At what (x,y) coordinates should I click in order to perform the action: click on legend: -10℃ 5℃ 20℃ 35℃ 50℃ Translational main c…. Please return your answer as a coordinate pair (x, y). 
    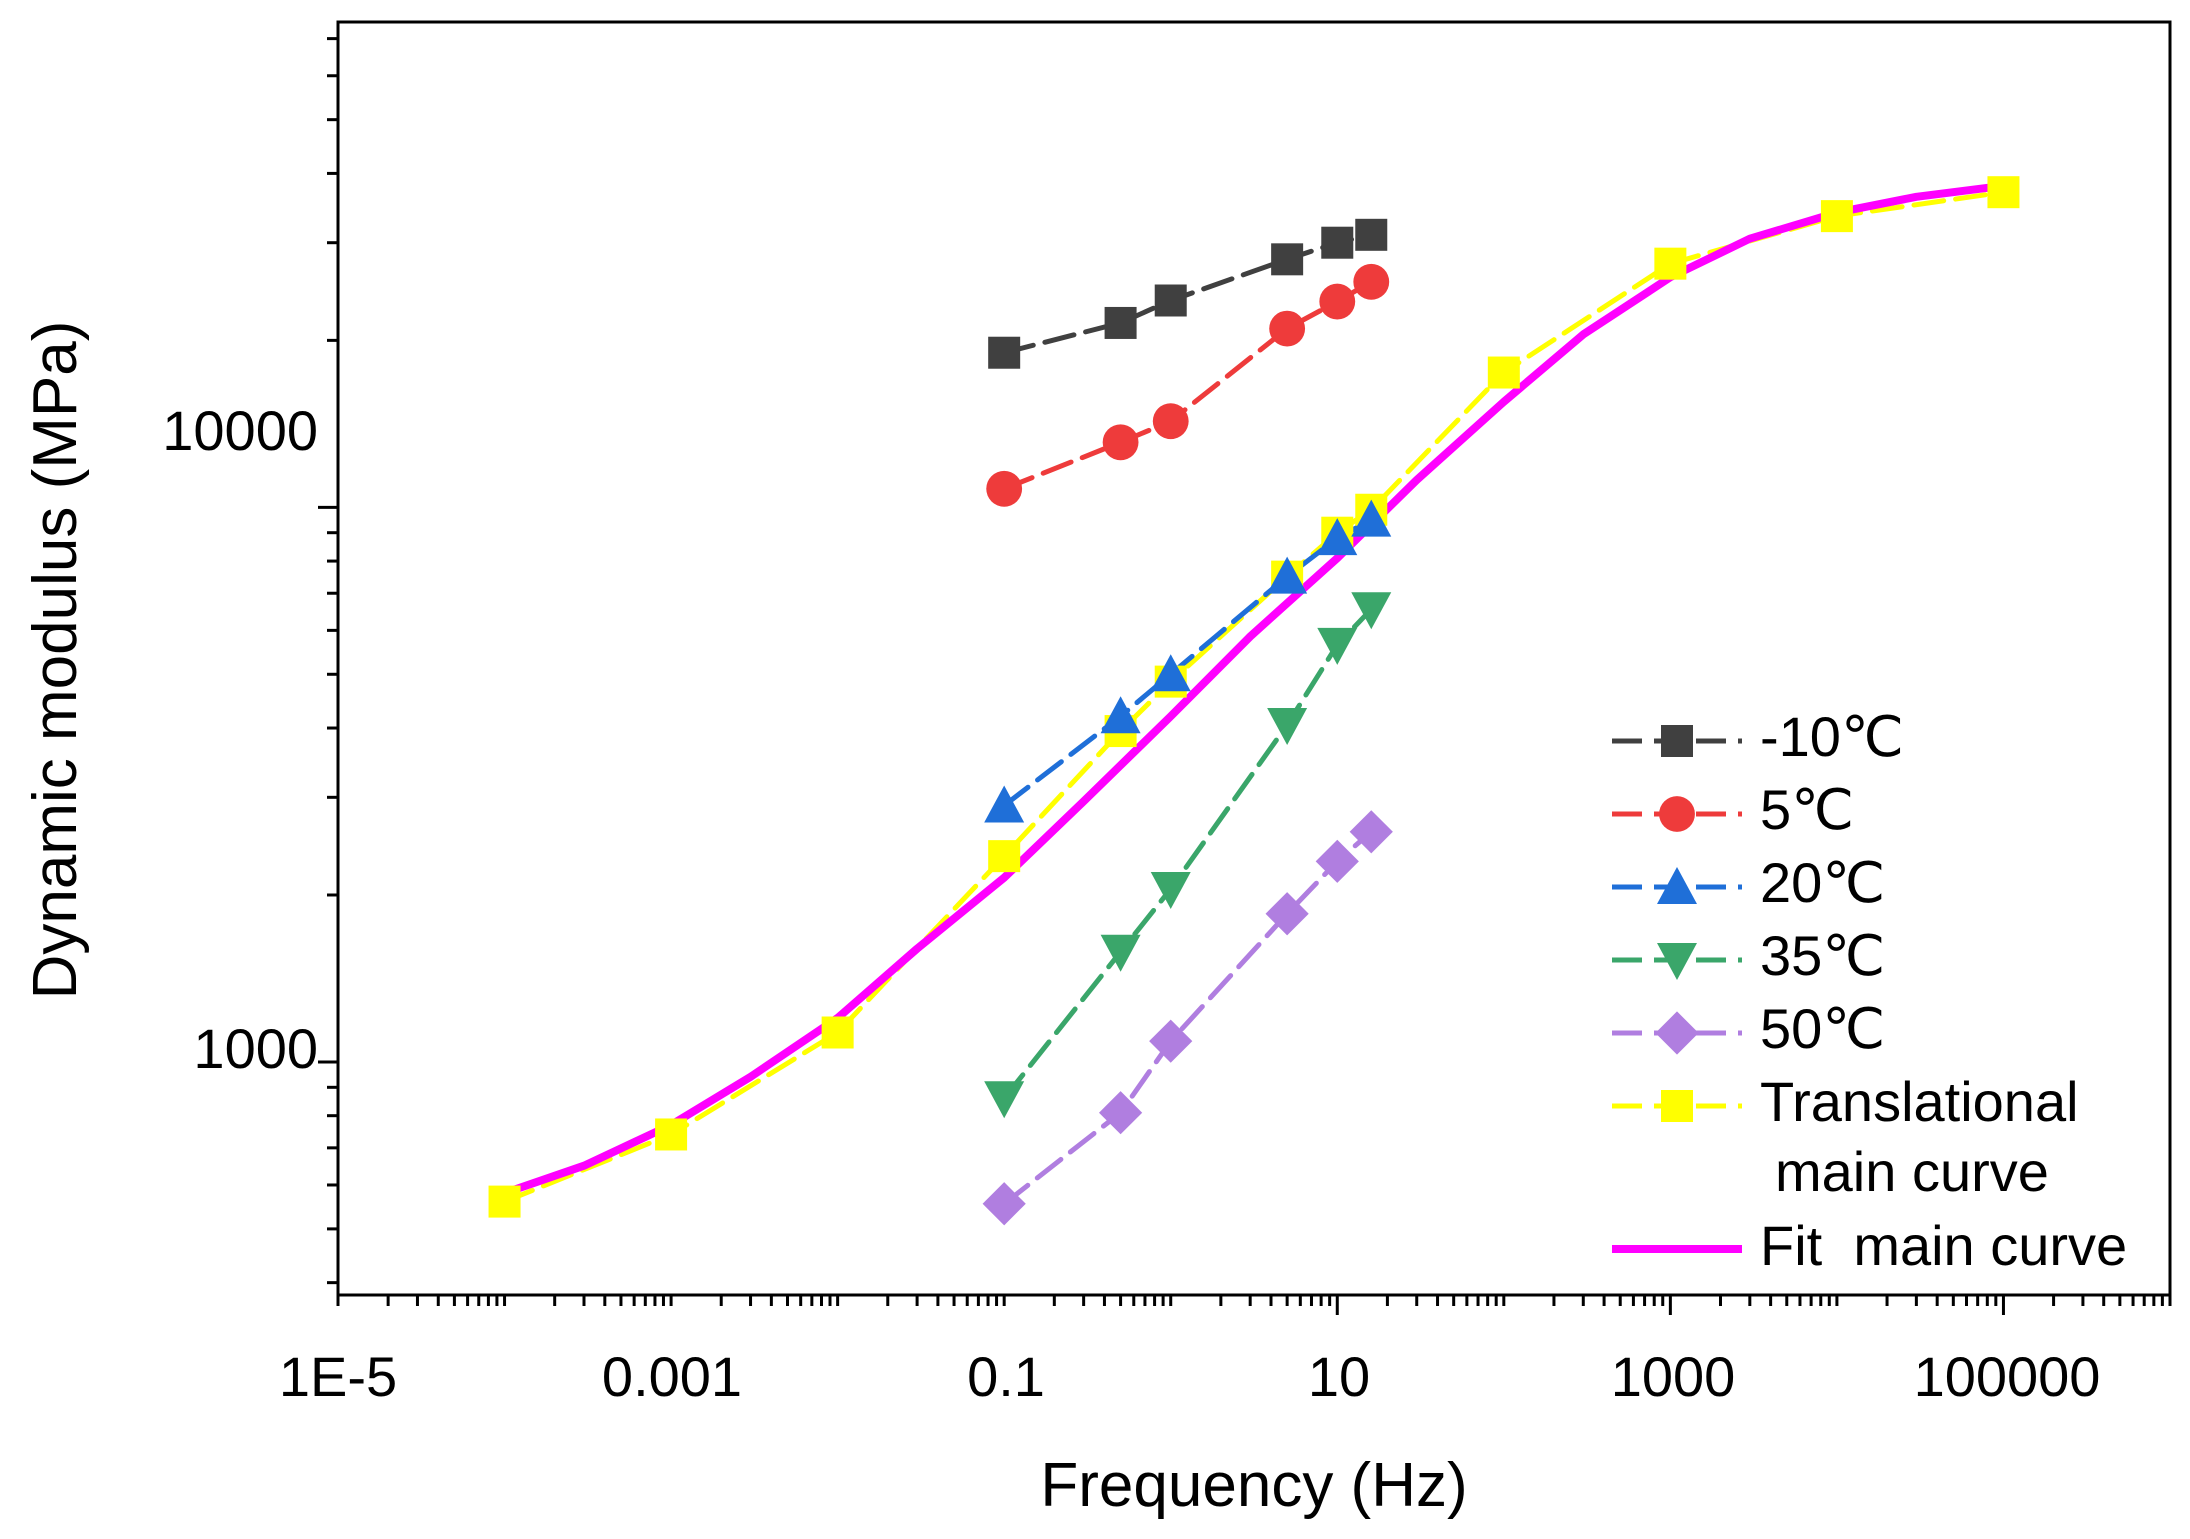
    Looking at the image, I should click on (1869, 991).